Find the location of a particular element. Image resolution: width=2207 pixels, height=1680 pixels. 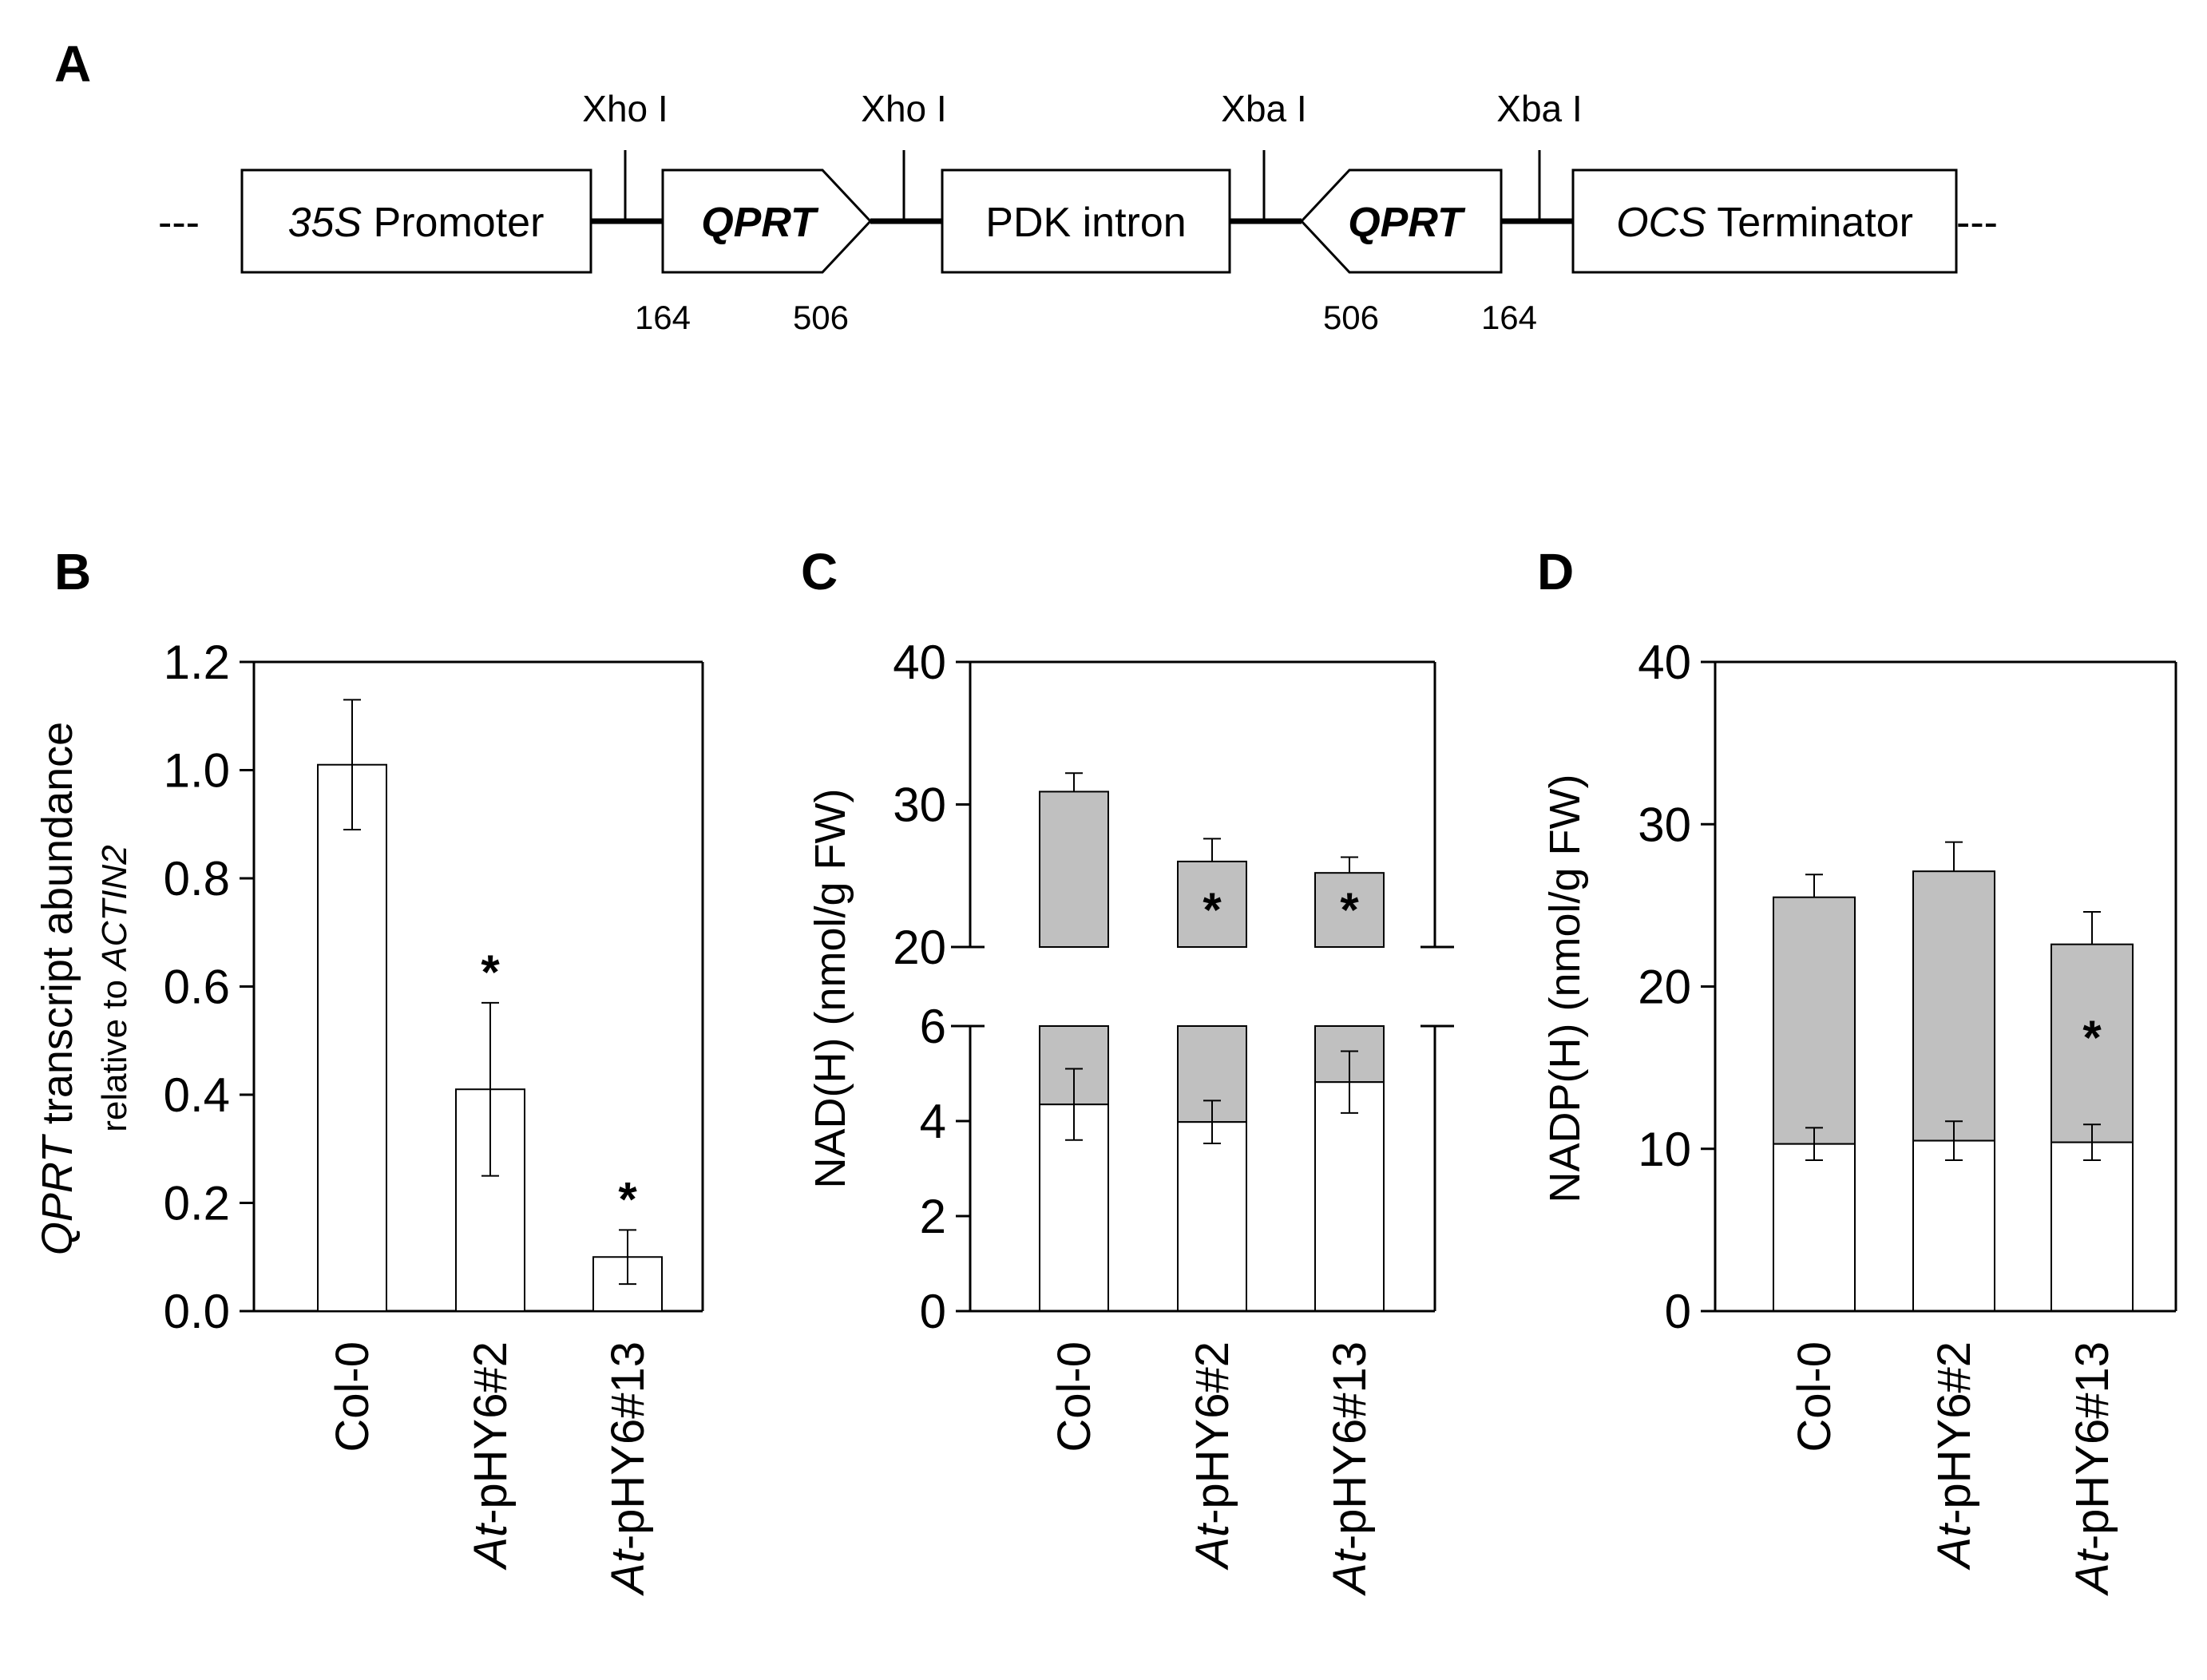

y-tick-label-lower: 2 is located at coordinates (933, 1216).